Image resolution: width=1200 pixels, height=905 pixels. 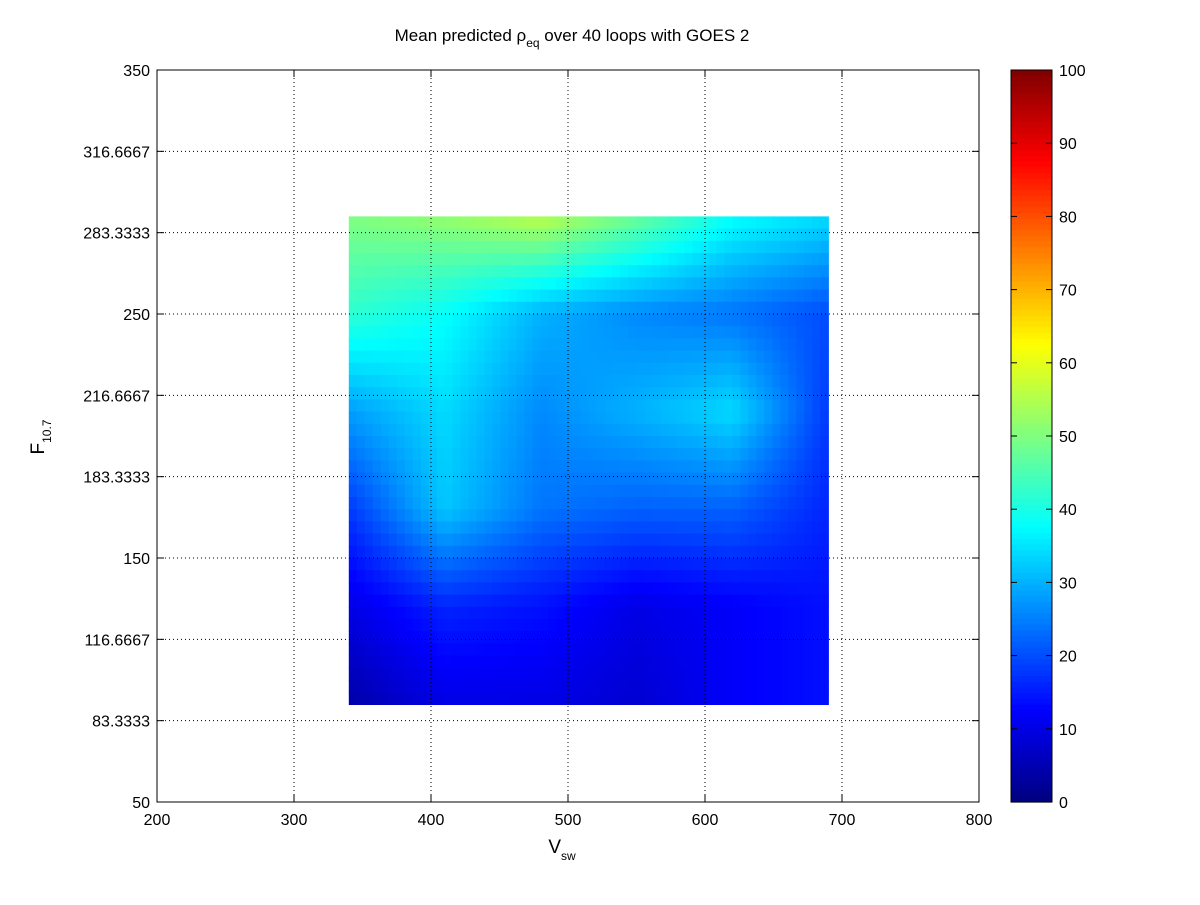 I want to click on chart-title-subscript: eq, so click(x=532, y=43).